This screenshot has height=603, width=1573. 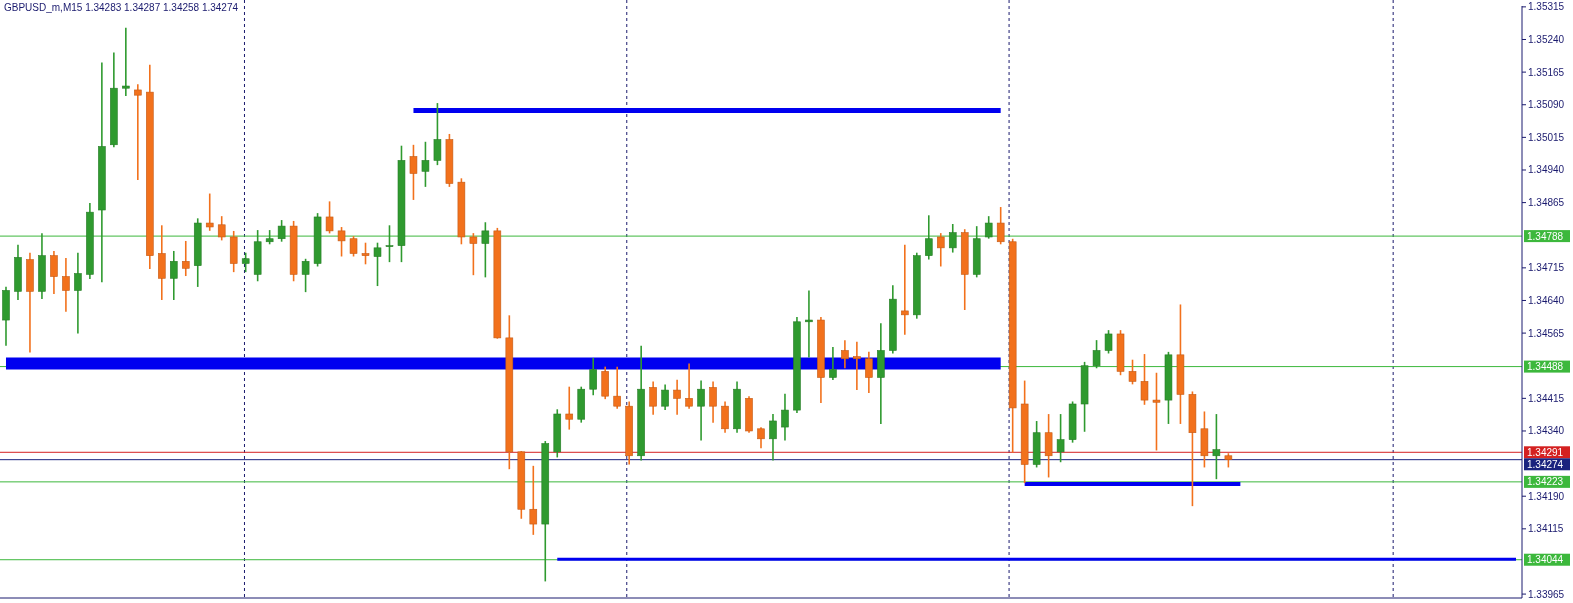 What do you see at coordinates (1545, 482) in the screenshot?
I see `ref-line-label: 1.34223` at bounding box center [1545, 482].